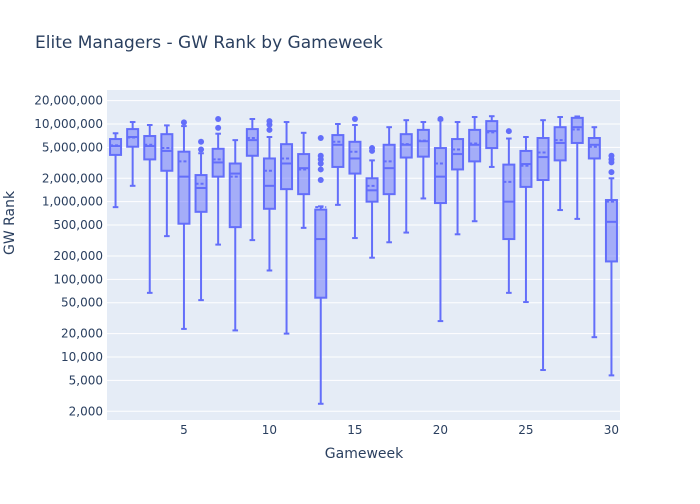  Describe the element at coordinates (72, 147) in the screenshot. I see `y-tick-label: 5,000,000` at that location.